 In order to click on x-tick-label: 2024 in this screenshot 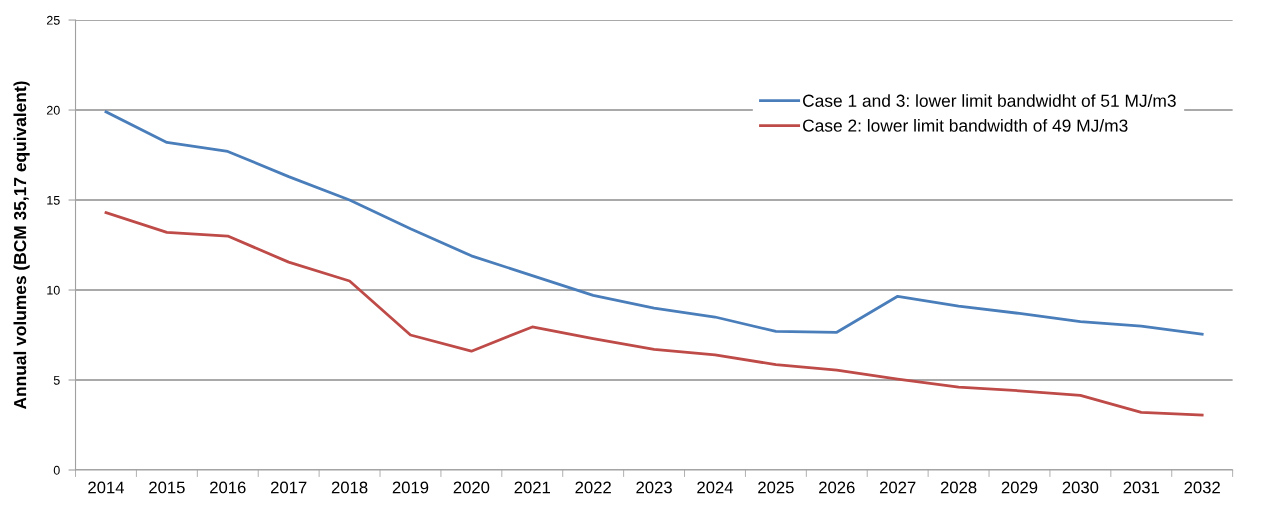, I will do `click(715, 487)`.